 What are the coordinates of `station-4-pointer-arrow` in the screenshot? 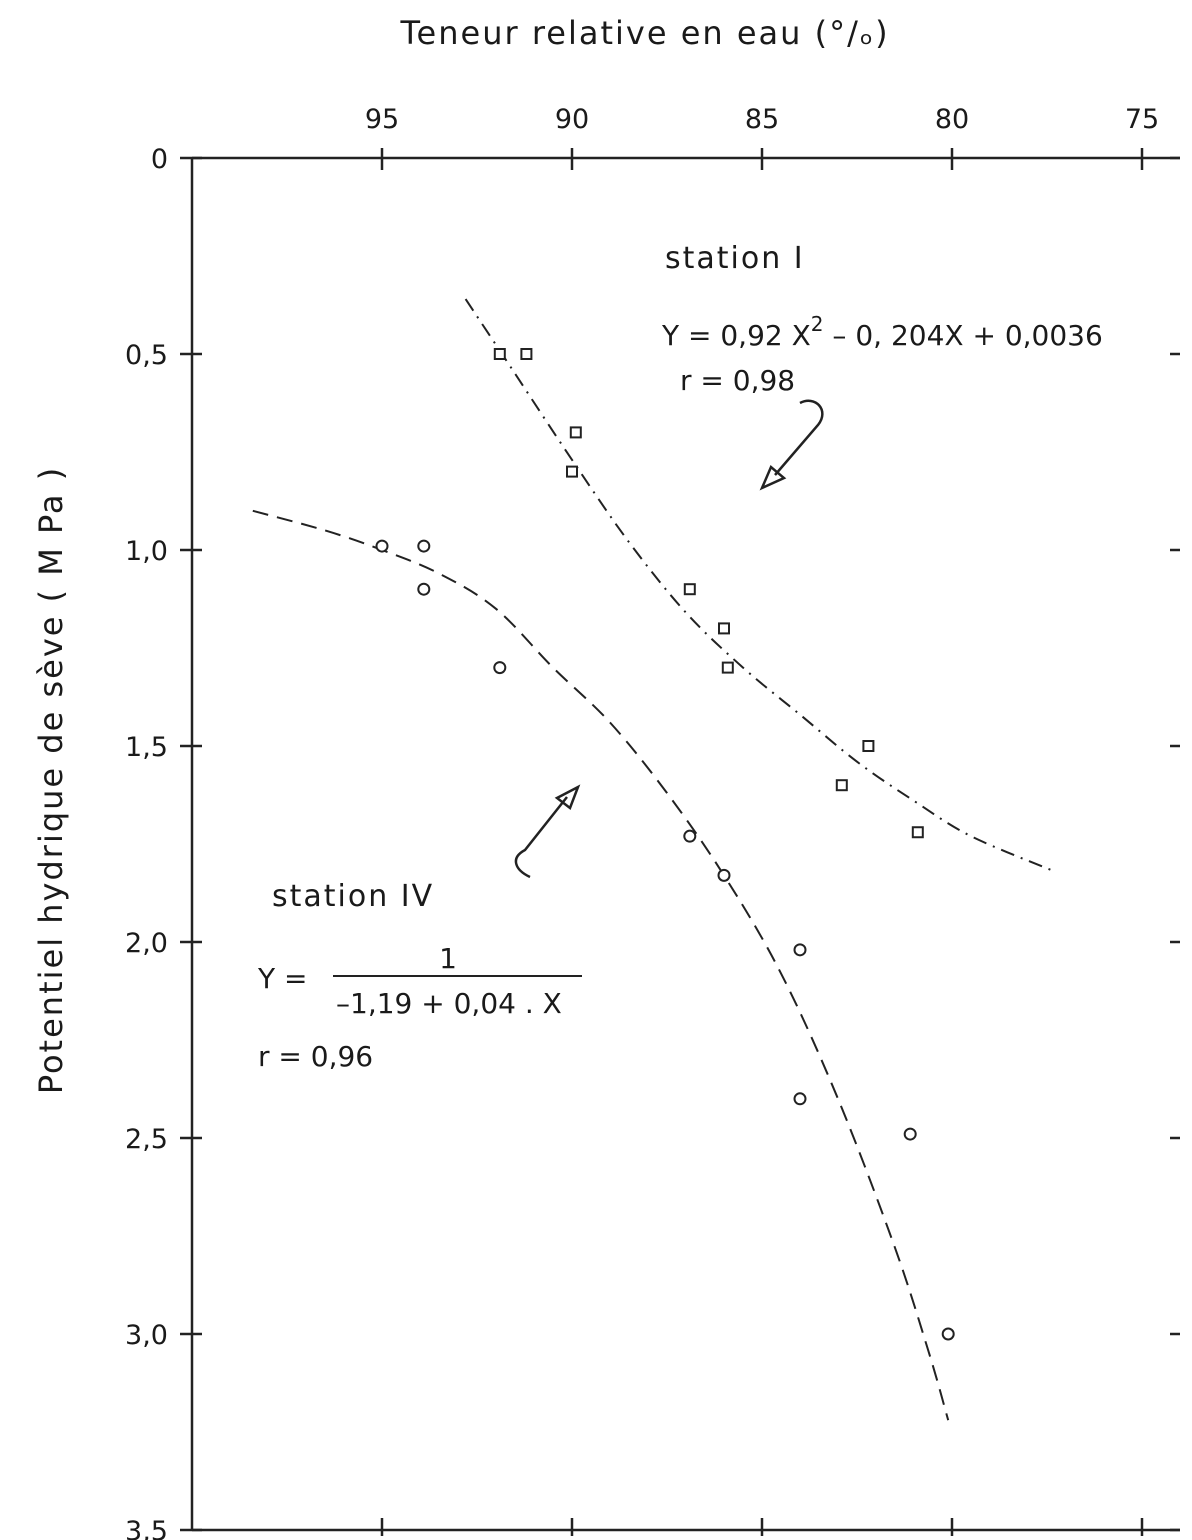 It's located at (541, 837).